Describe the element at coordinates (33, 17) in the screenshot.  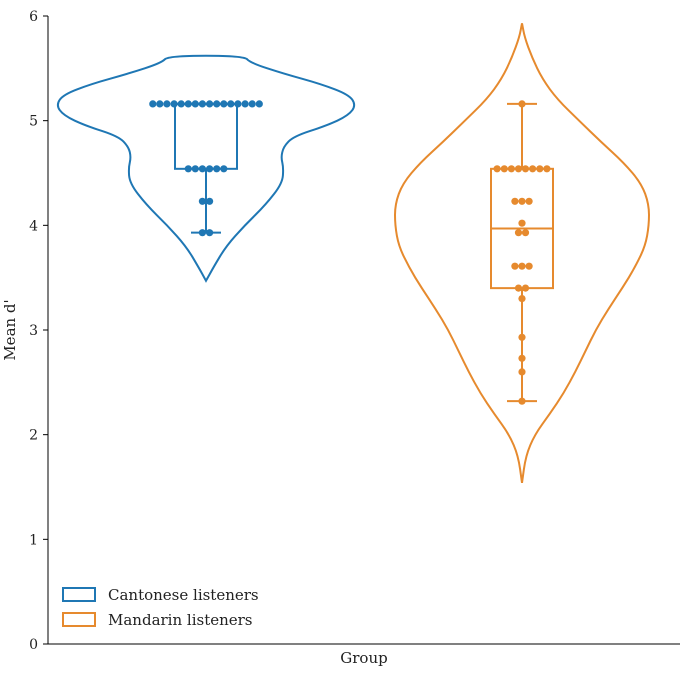
I see `y-tick-label: 6` at that location.